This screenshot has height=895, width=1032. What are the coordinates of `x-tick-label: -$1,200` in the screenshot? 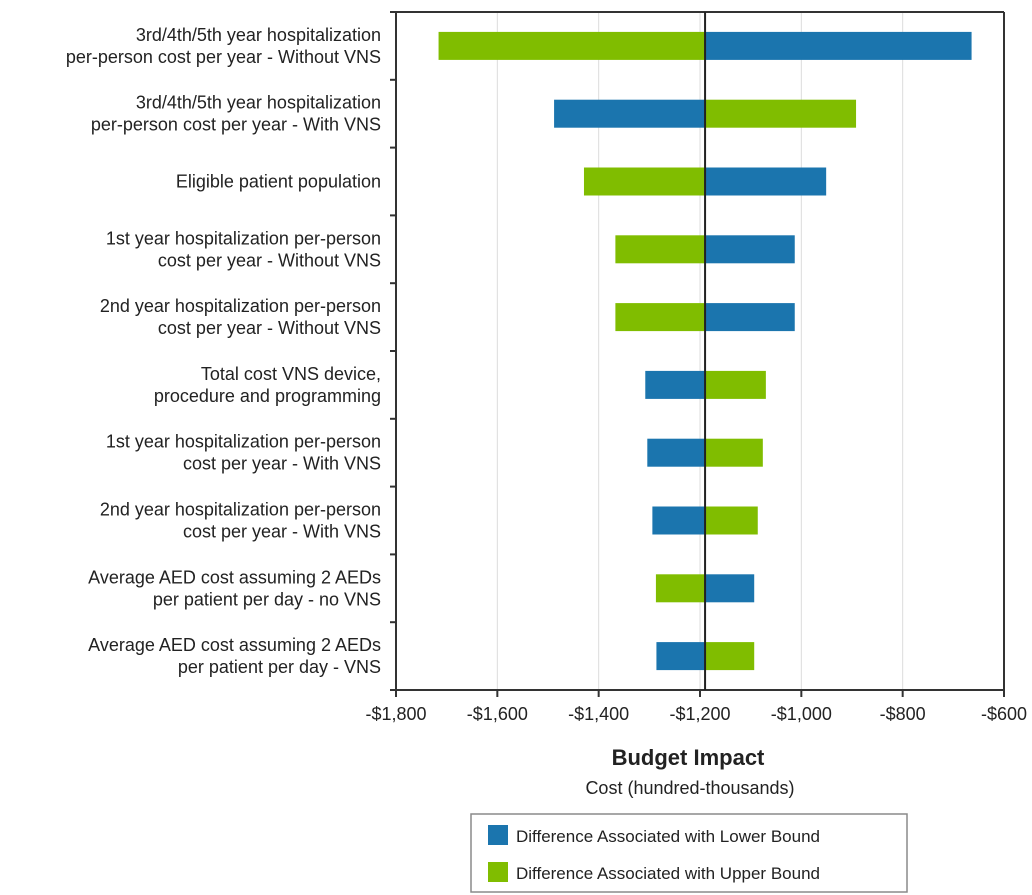 It's located at (699, 714).